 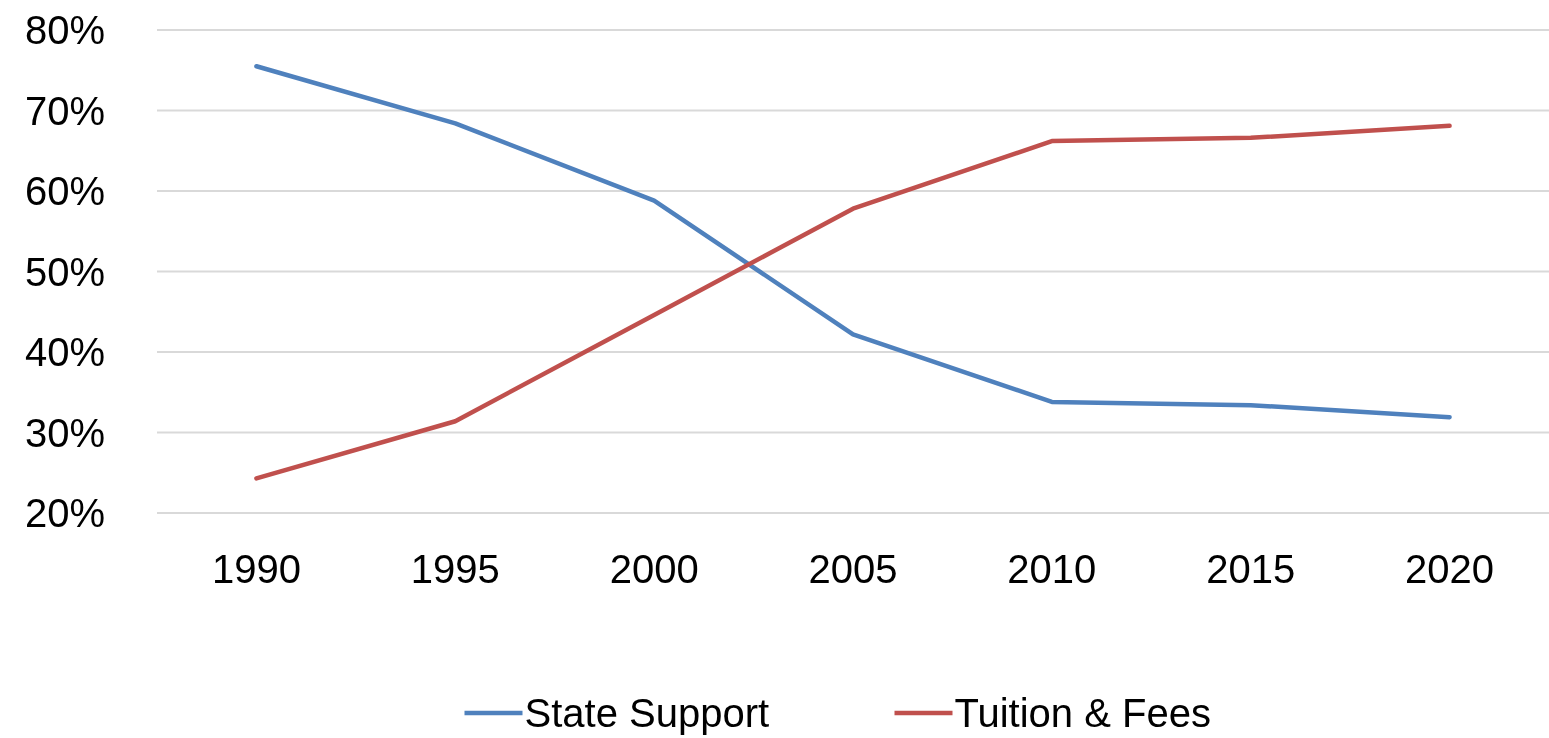 What do you see at coordinates (64, 191) in the screenshot?
I see `y-tick-label: 60%` at bounding box center [64, 191].